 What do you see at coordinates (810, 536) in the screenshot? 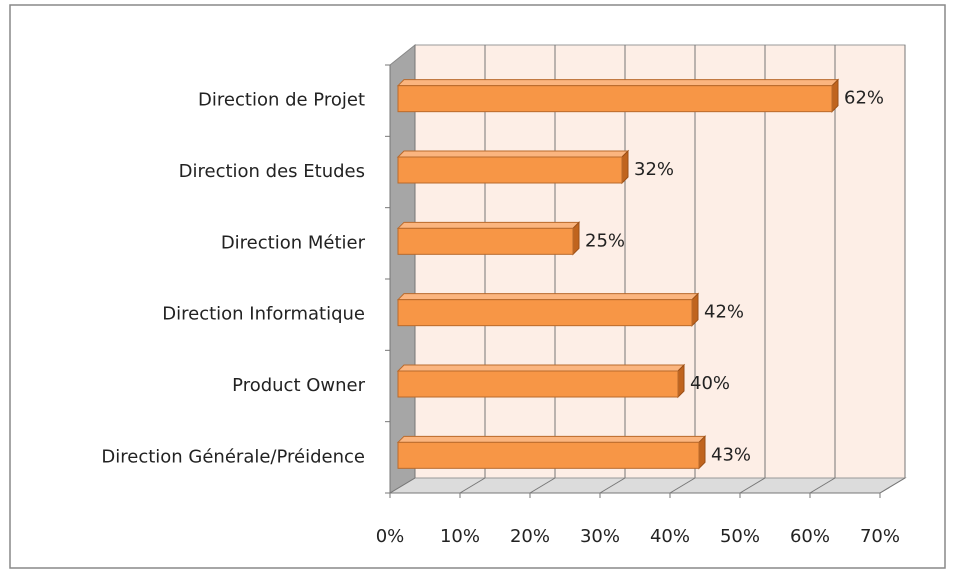
I see `x-tick-label: 60%` at bounding box center [810, 536].